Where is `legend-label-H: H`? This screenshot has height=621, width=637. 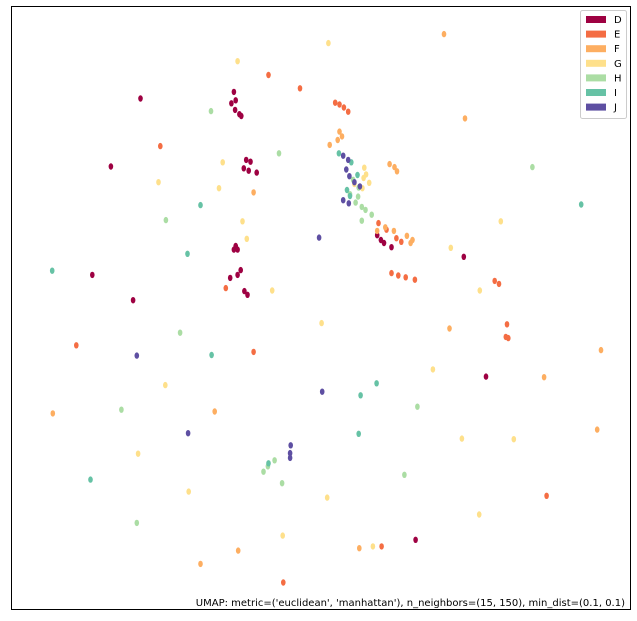
legend-label-H: H is located at coordinates (618, 78).